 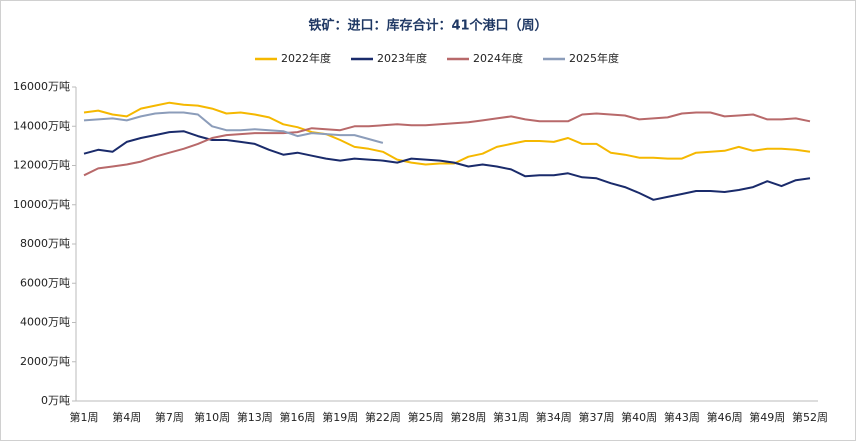 What do you see at coordinates (126, 417) in the screenshot?
I see `x-tick-label: 第4周` at bounding box center [126, 417].